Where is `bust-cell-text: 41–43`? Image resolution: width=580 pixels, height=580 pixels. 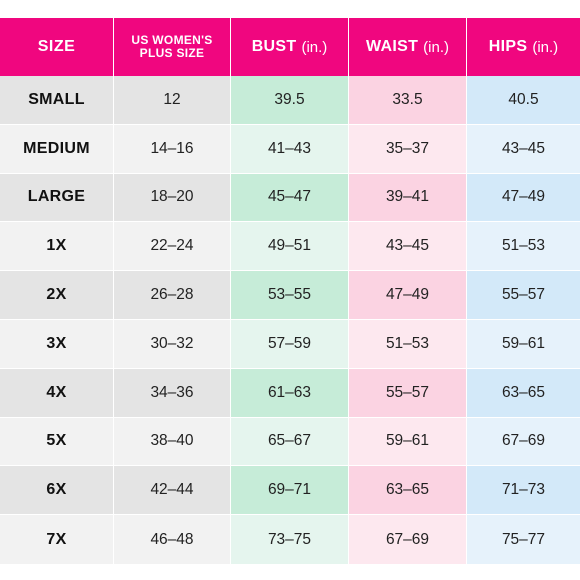 bust-cell-text: 41–43 is located at coordinates (289, 148).